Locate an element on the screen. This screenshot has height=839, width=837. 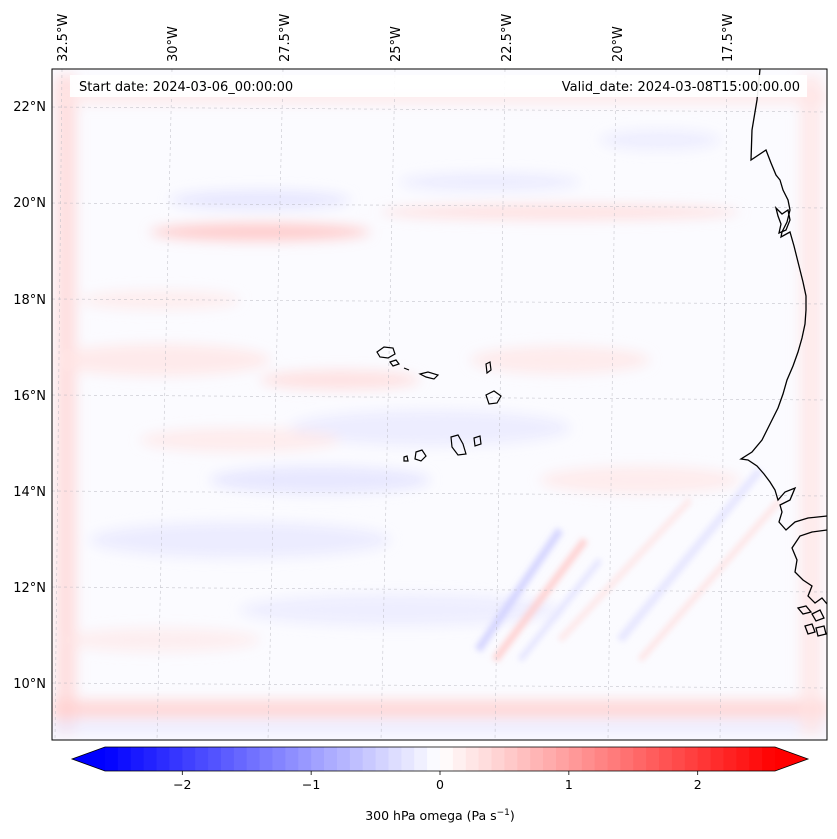
colorbar-tick-labels: −2 −1 0 1 2 is located at coordinates (437, 784).